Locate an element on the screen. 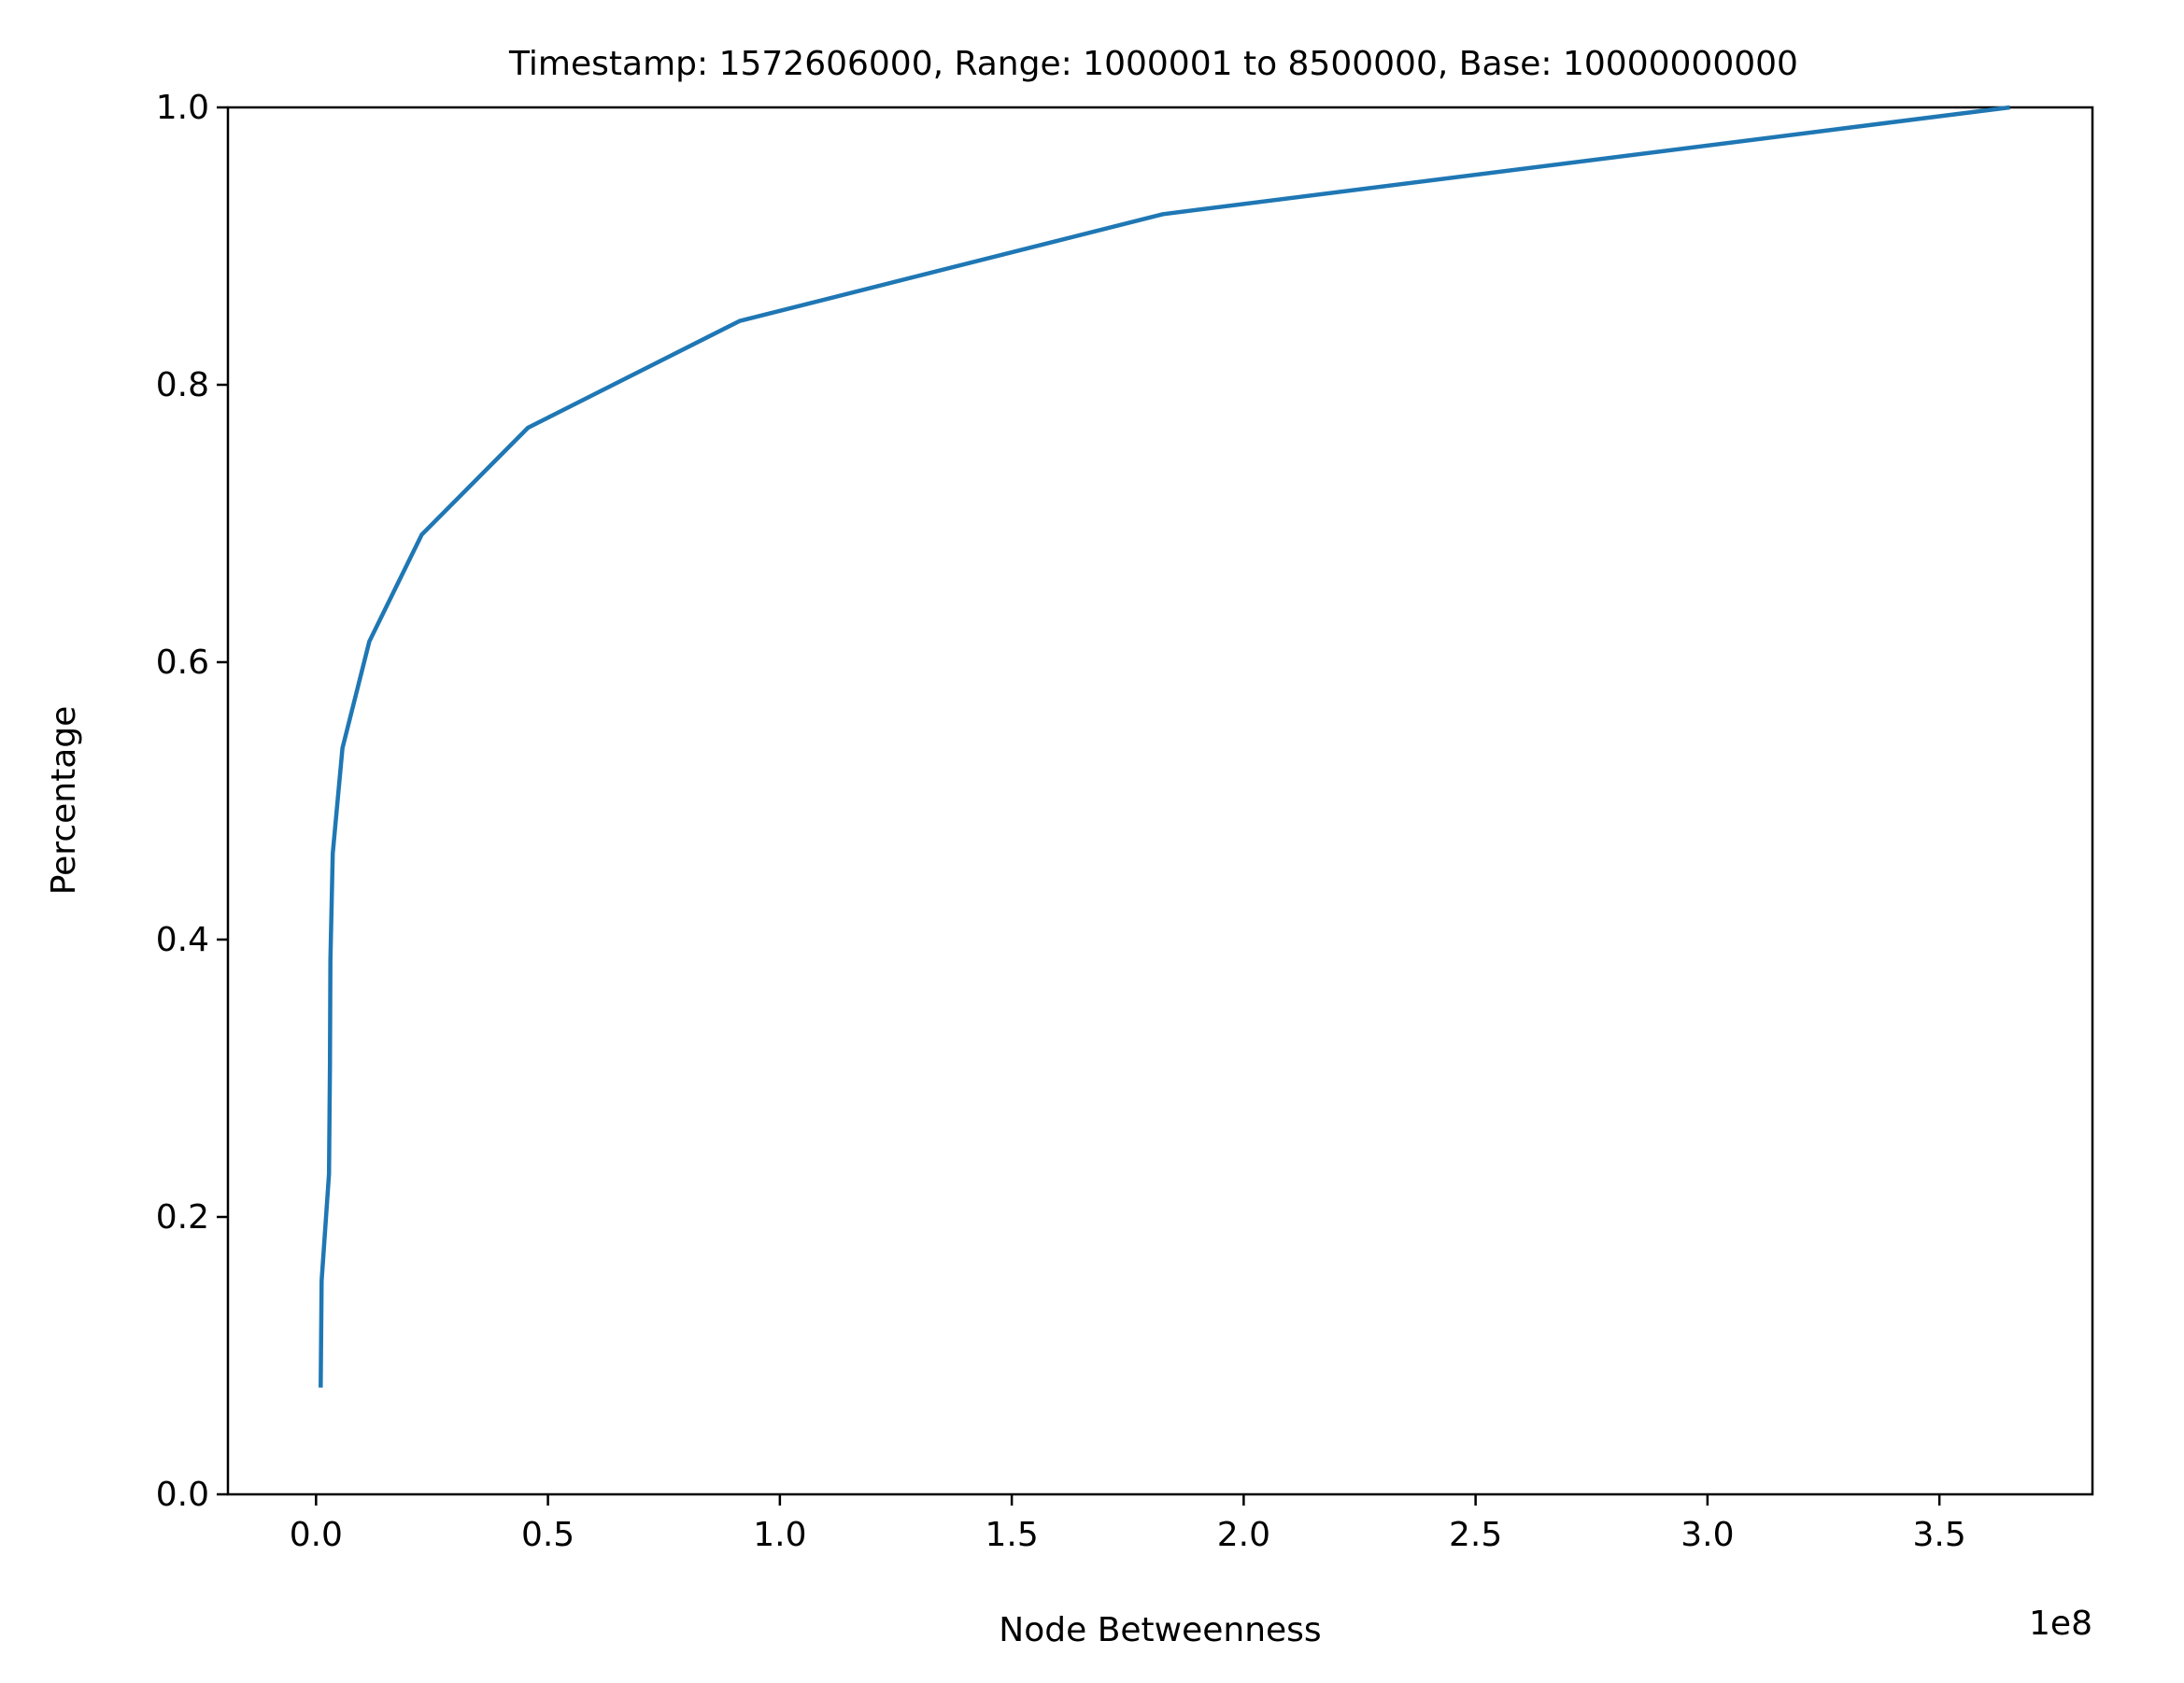 Image resolution: width=2184 pixels, height=1683 pixels. y-tick-label: 0.6 is located at coordinates (183, 663).